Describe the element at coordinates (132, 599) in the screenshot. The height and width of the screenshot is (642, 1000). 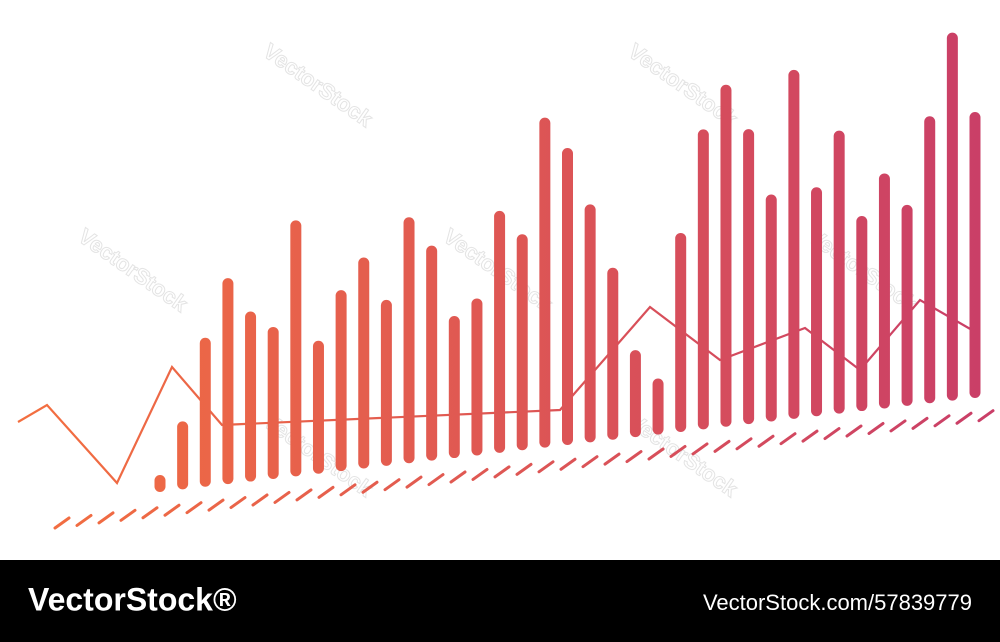
I see `footer-brand: VectorStock®` at that location.